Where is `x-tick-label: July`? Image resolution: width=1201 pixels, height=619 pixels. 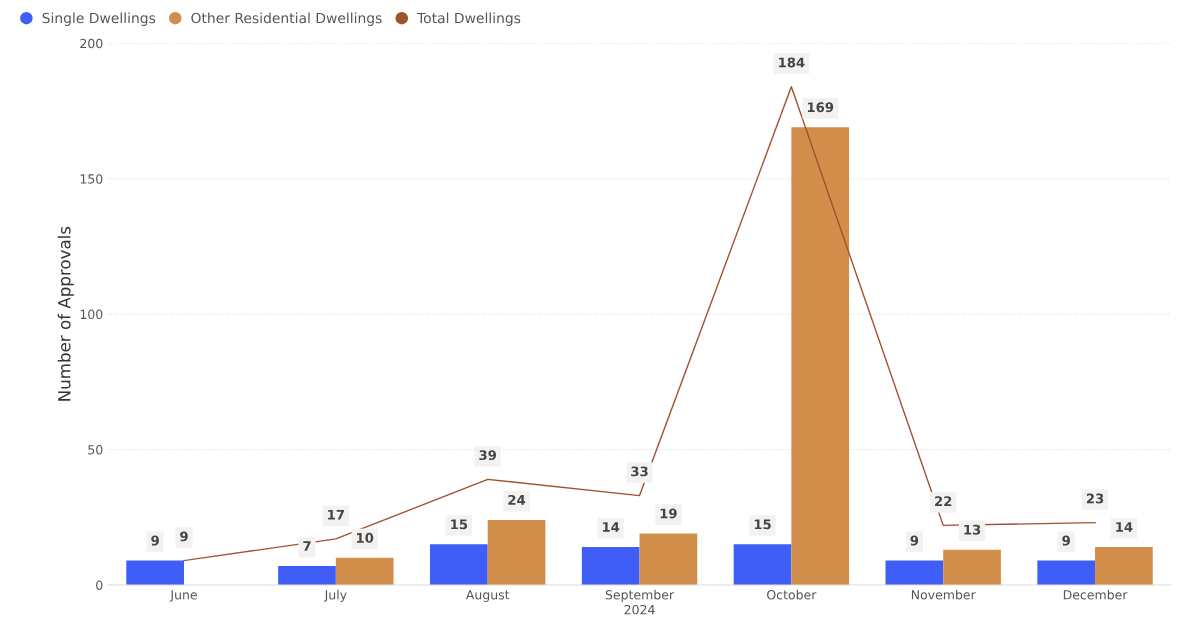 x-tick-label: July is located at coordinates (335, 595).